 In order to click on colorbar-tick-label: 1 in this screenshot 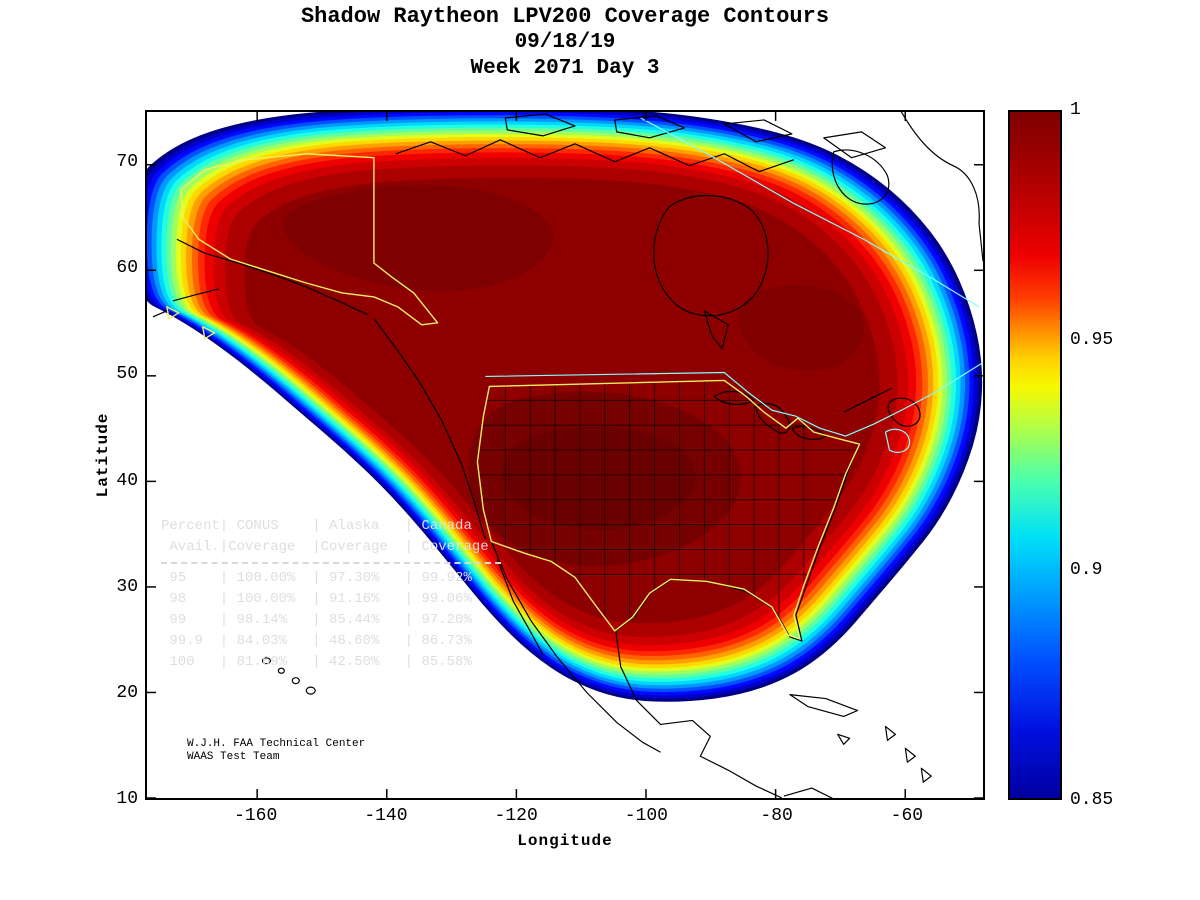, I will do `click(1075, 110)`.